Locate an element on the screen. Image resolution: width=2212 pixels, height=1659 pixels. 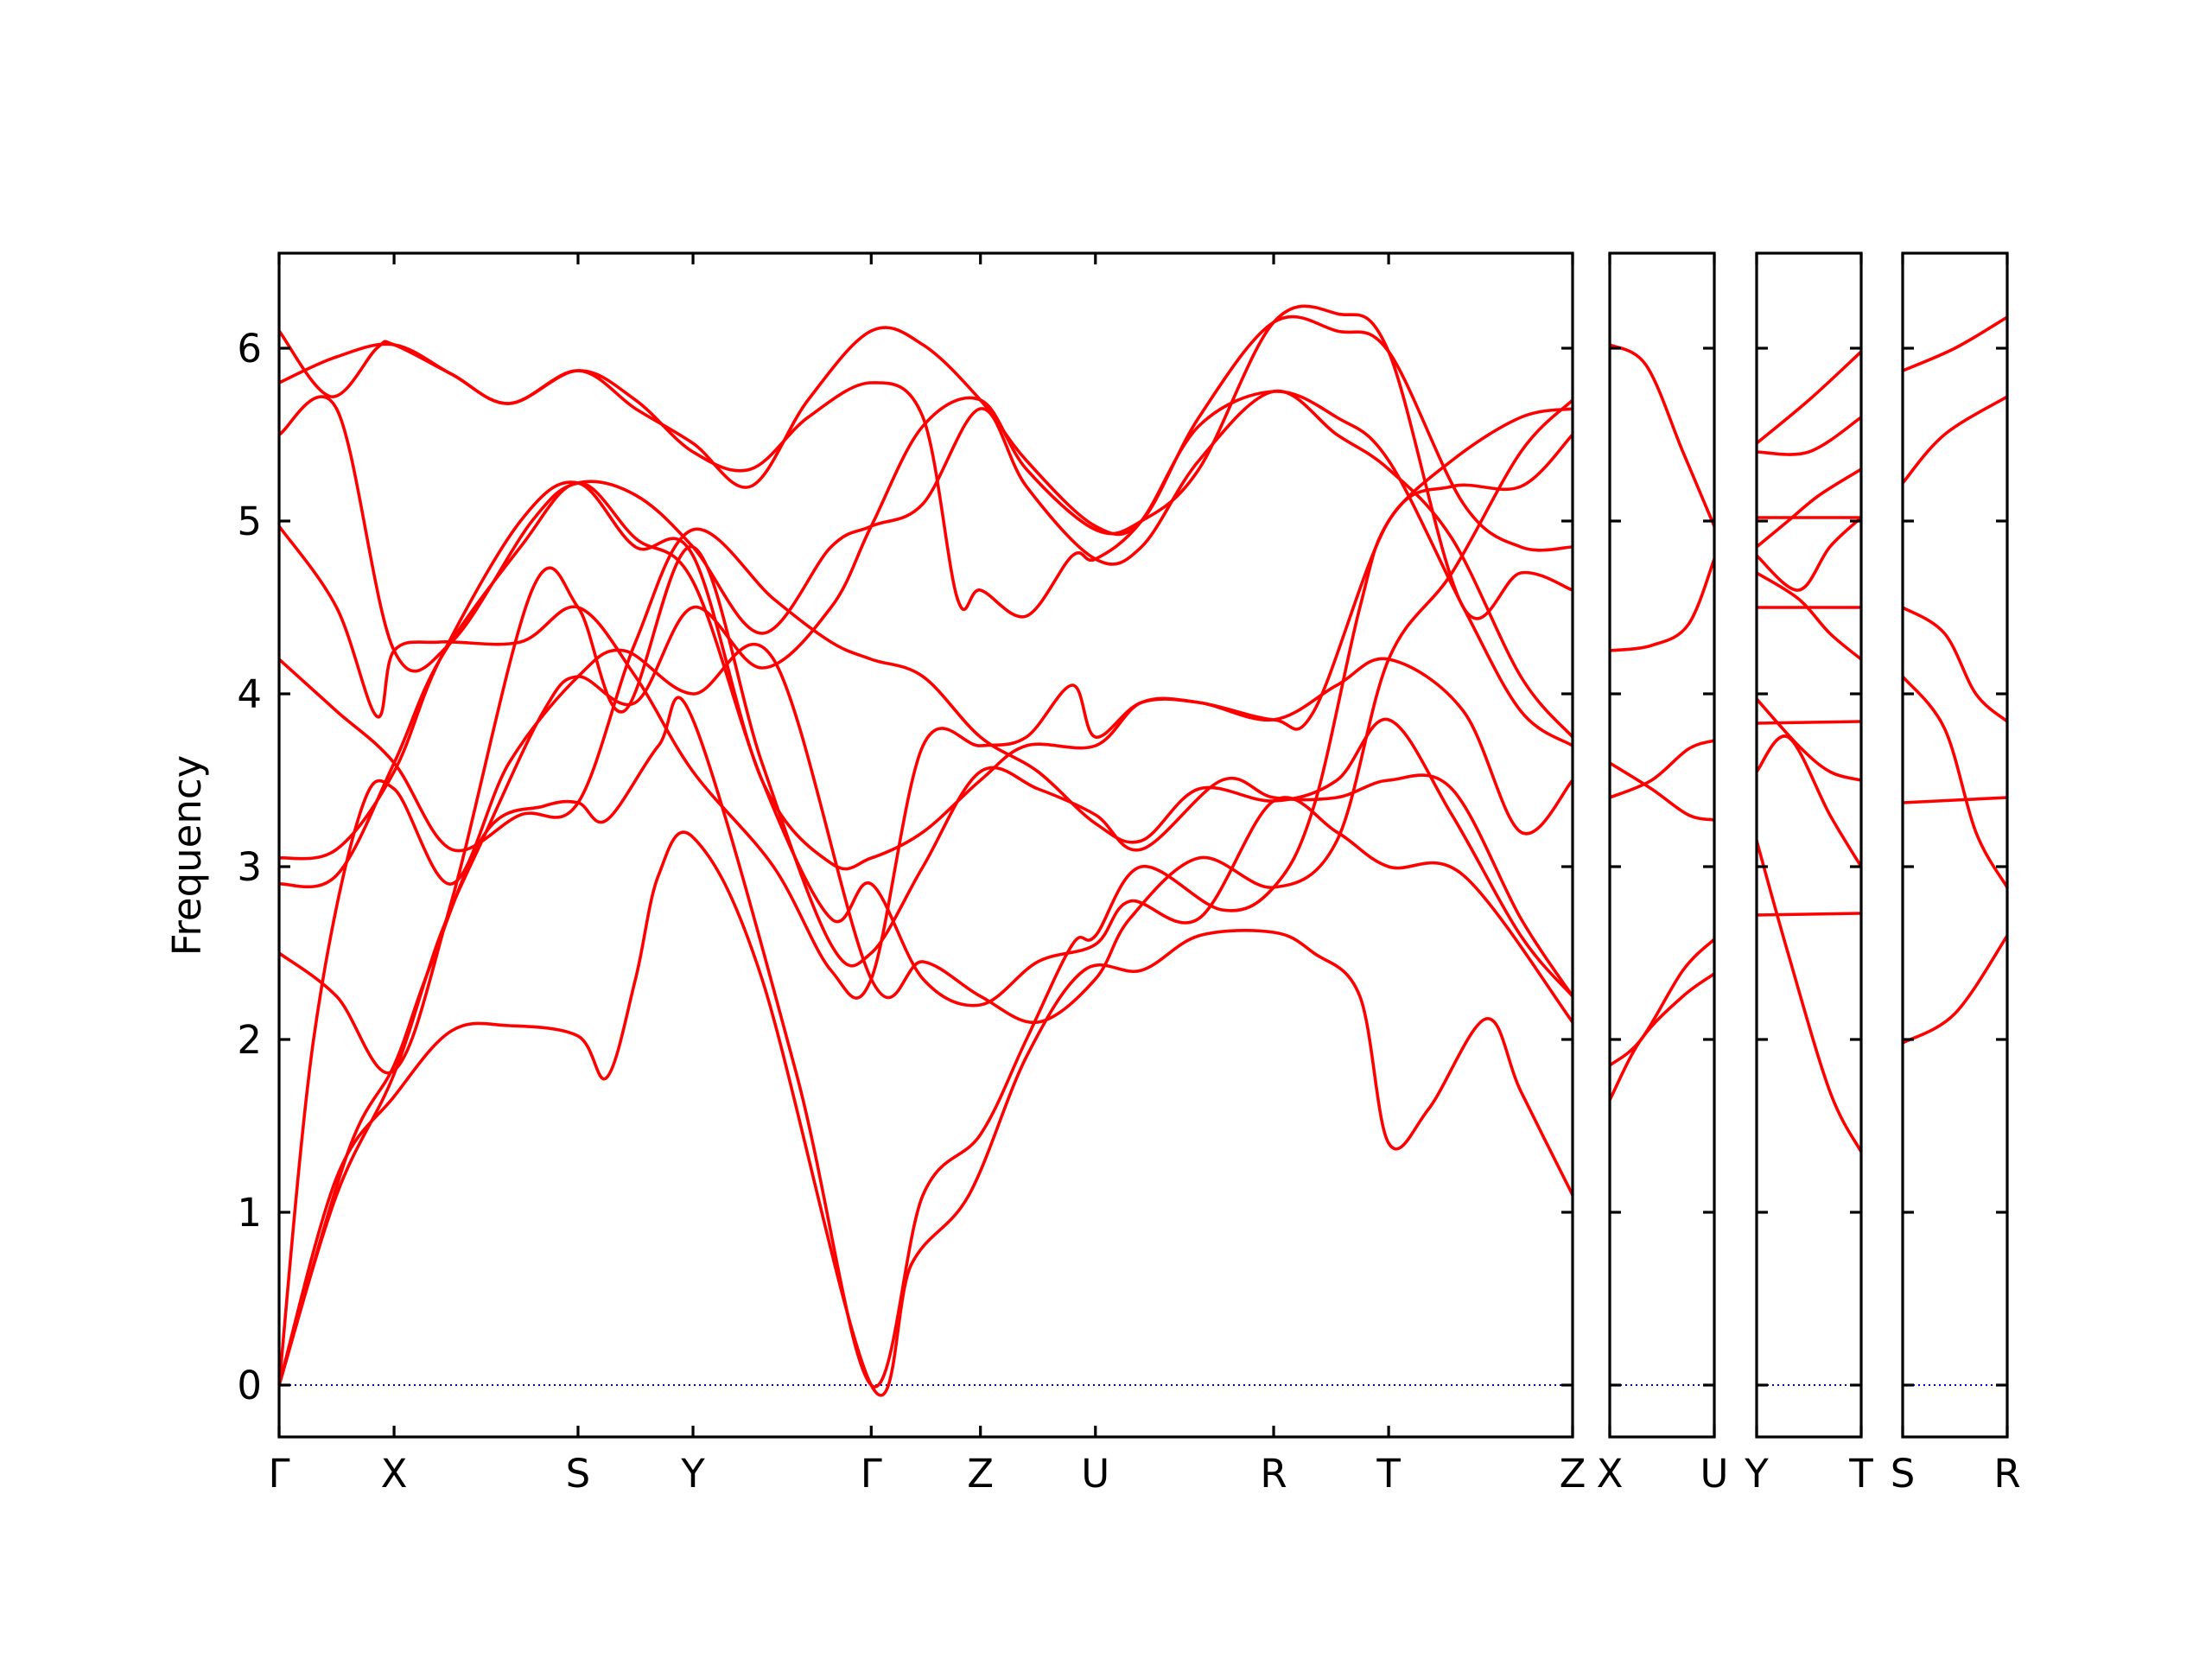
y-tick-label: 2 is located at coordinates (249, 1040).